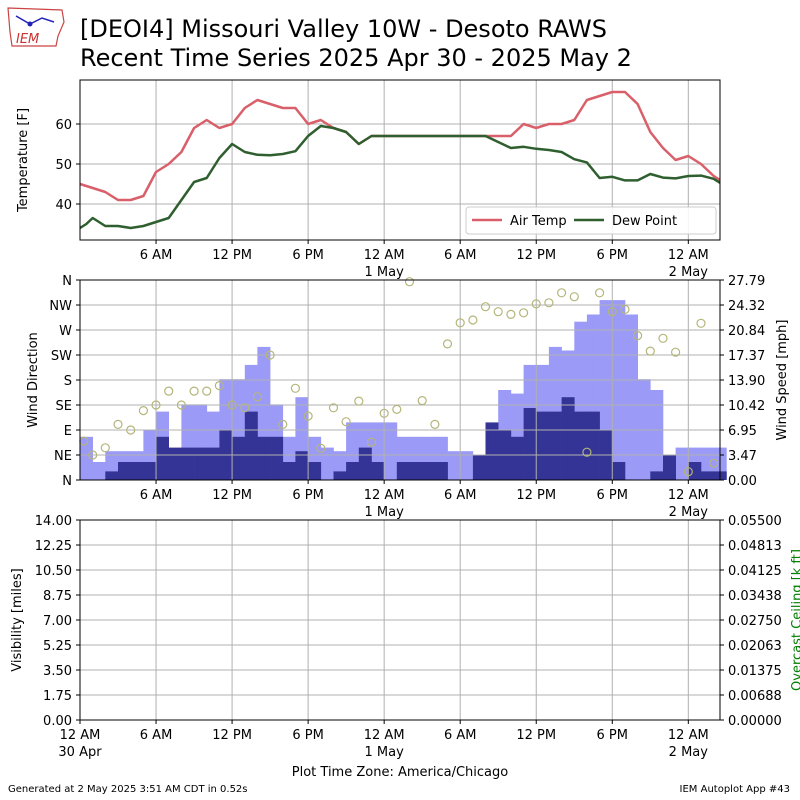  What do you see at coordinates (742, 456) in the screenshot?
I see `wind-speed-tick-label: 3.47` at bounding box center [742, 456].